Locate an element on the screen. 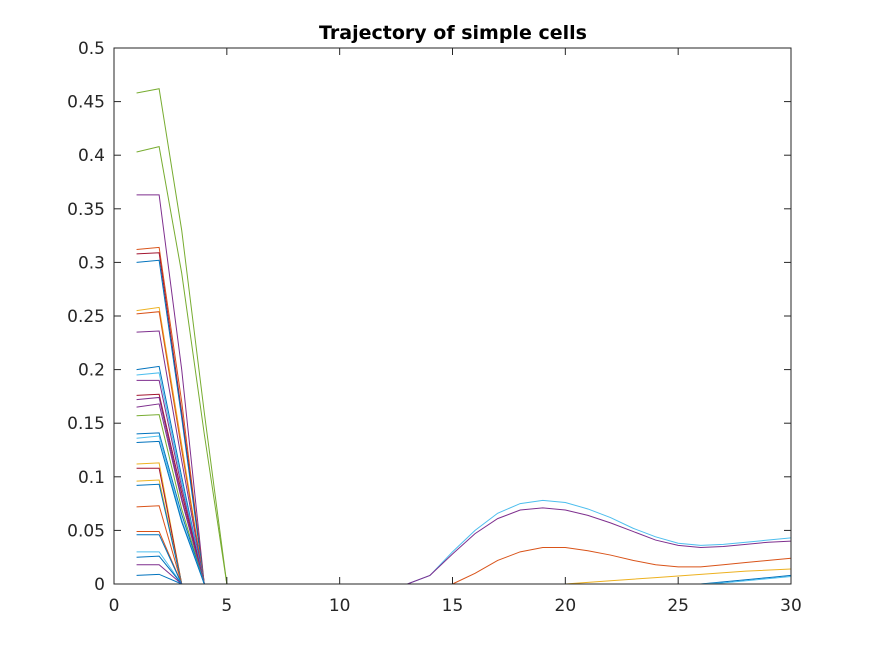 The width and height of the screenshot is (875, 656). x-tick-label: 25 is located at coordinates (678, 606).